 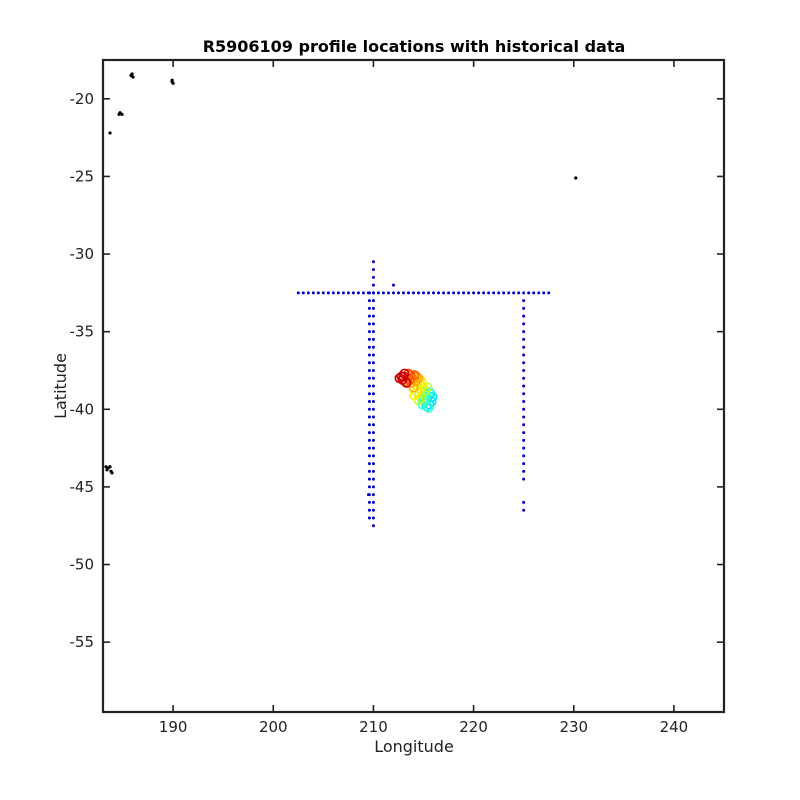 What do you see at coordinates (674, 727) in the screenshot?
I see `x-tick-label: 240` at bounding box center [674, 727].